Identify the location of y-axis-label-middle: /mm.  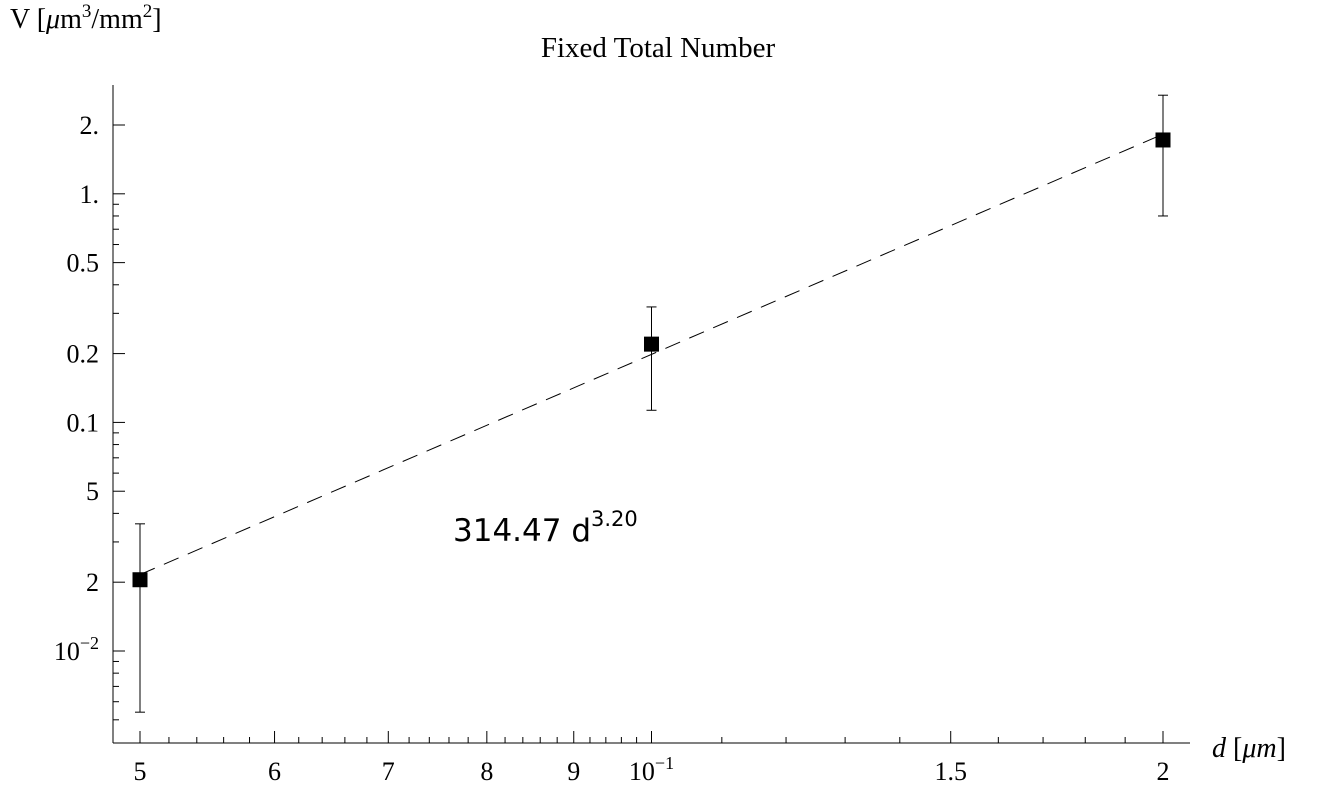
(117, 19).